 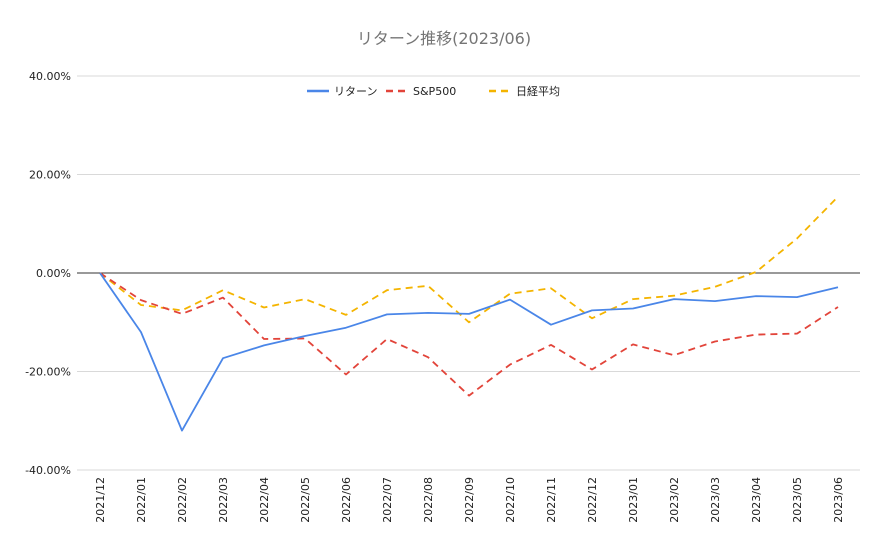 I want to click on legend: リターン S&P500 日経平均, so click(x=433, y=91).